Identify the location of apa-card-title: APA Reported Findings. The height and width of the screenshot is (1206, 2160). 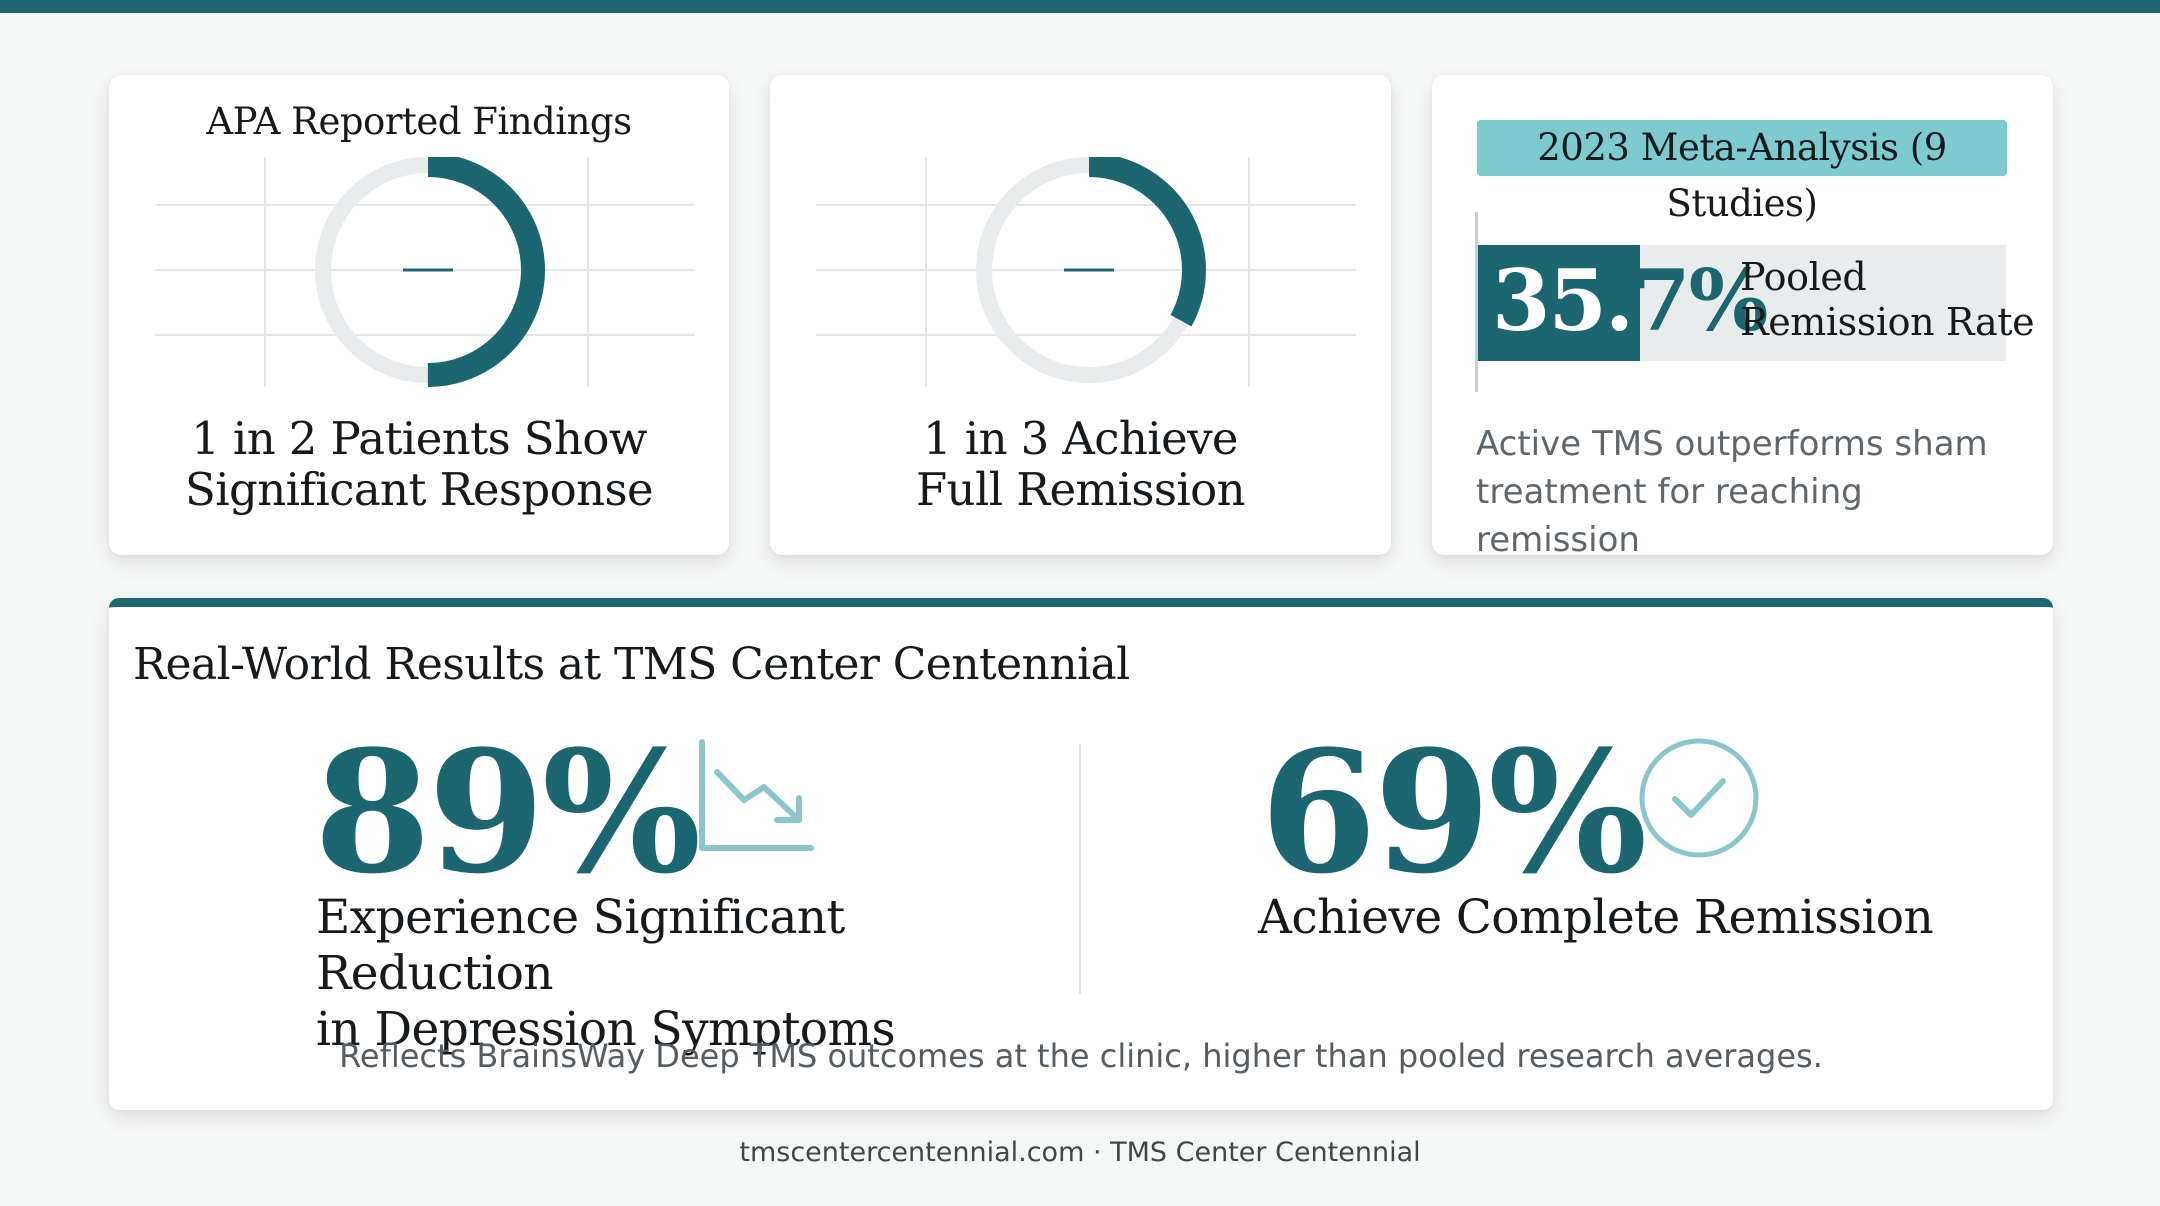
(419, 121).